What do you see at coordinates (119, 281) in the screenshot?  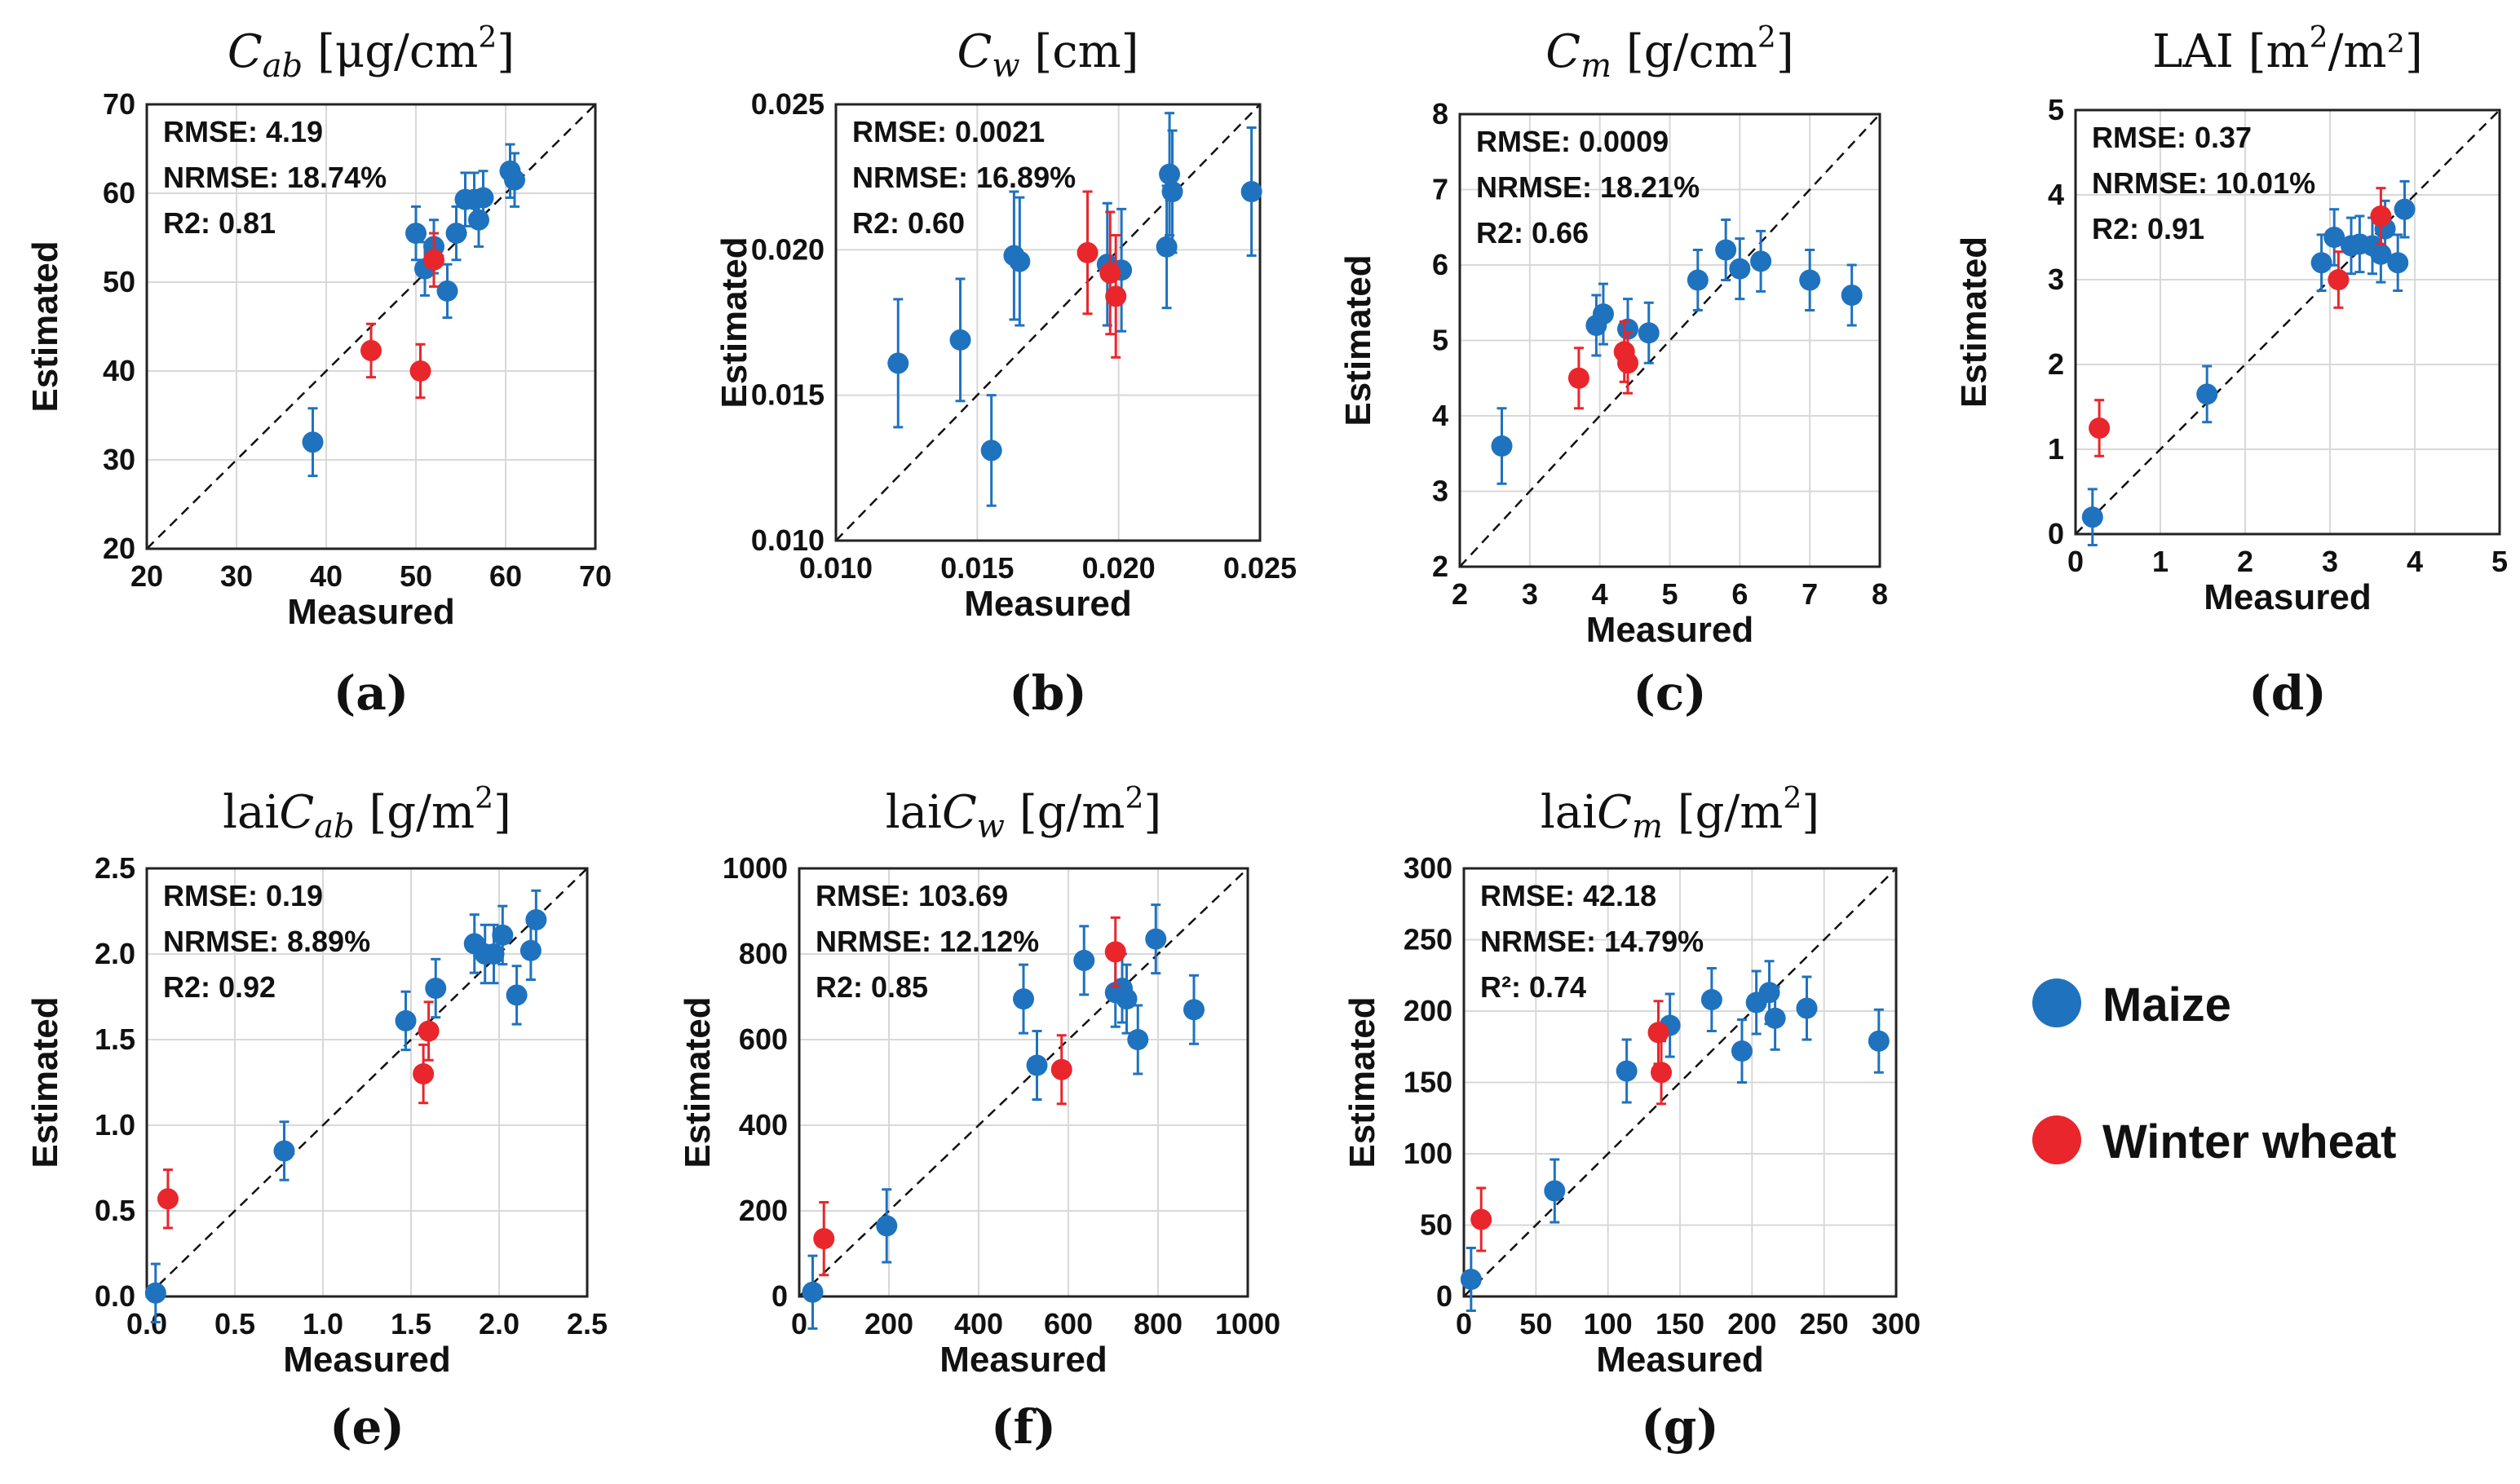 I see `y-tick-label: 50` at bounding box center [119, 281].